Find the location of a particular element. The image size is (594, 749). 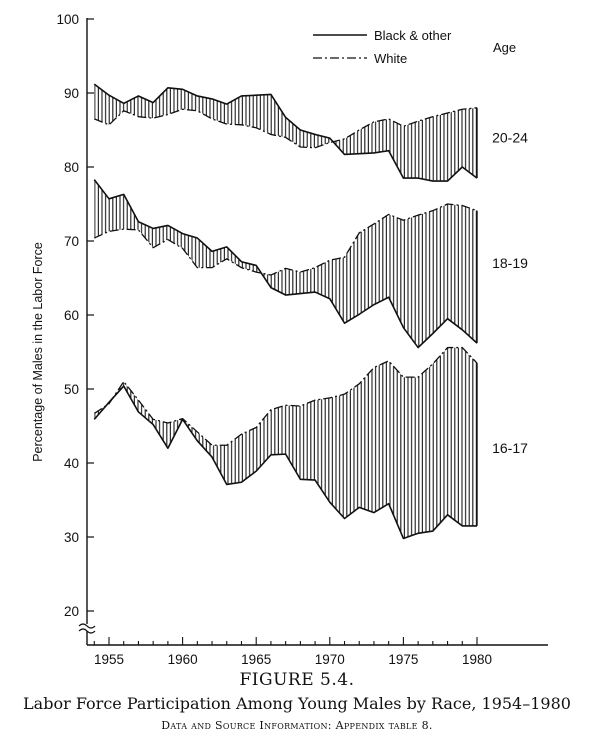

y-tick-label: 70 is located at coordinates (71, 241).